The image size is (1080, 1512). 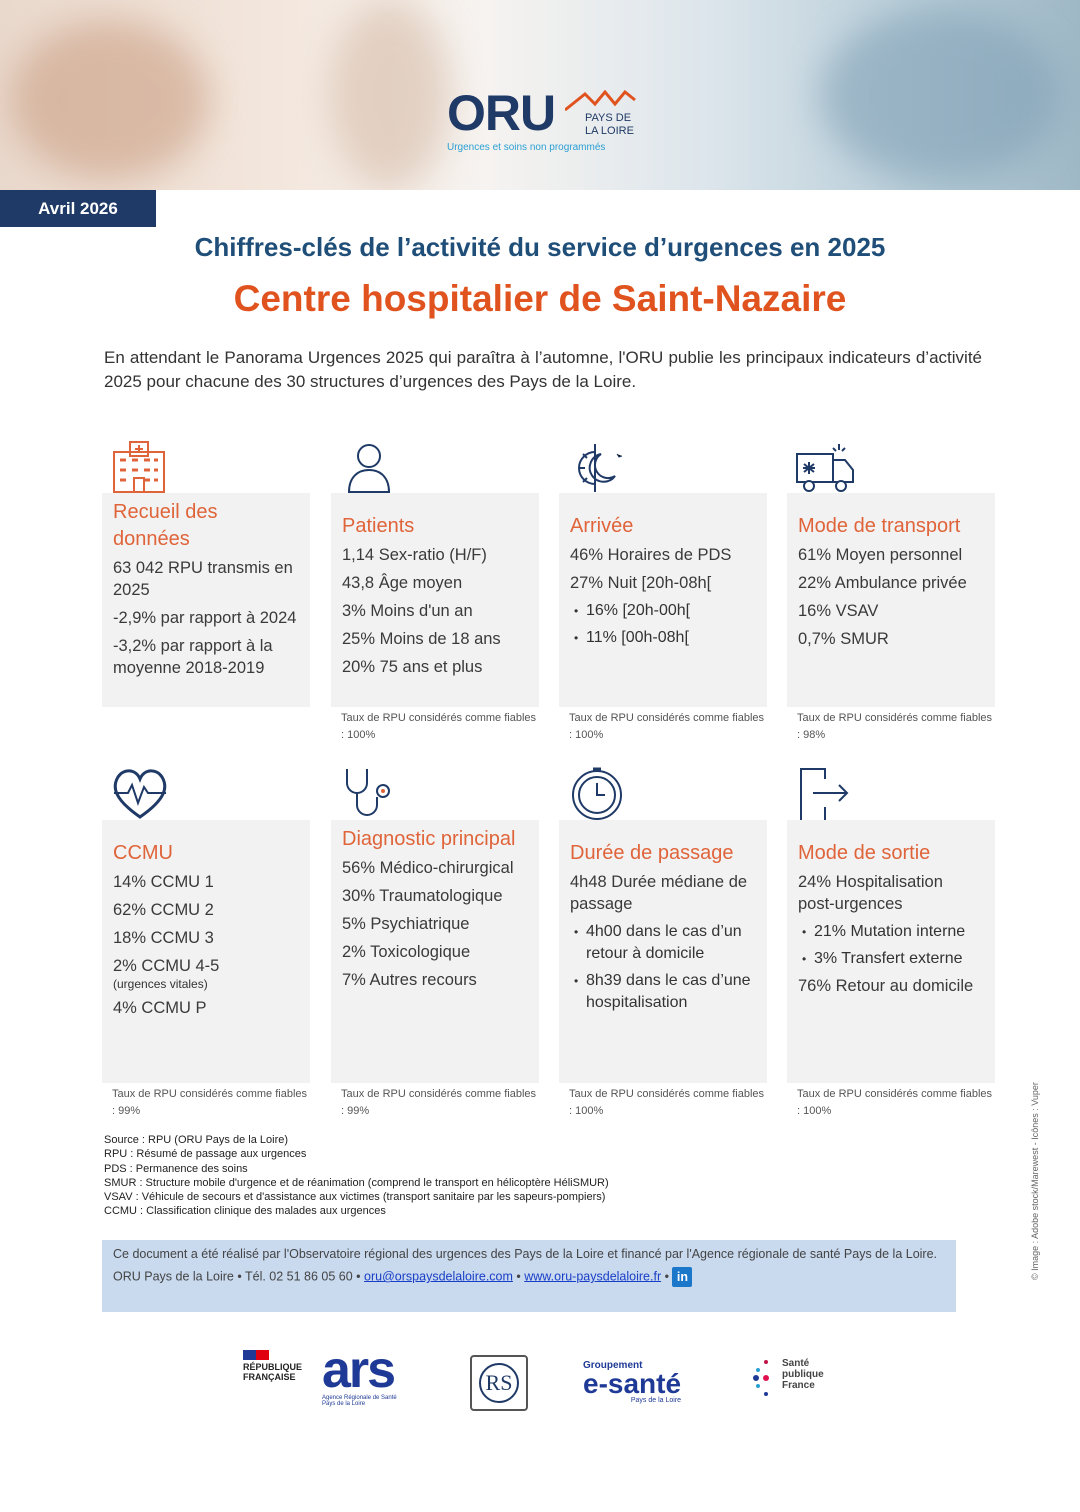 I want to click on card-line: 1,14 Sex-ratio (H/F), so click(x=414, y=555).